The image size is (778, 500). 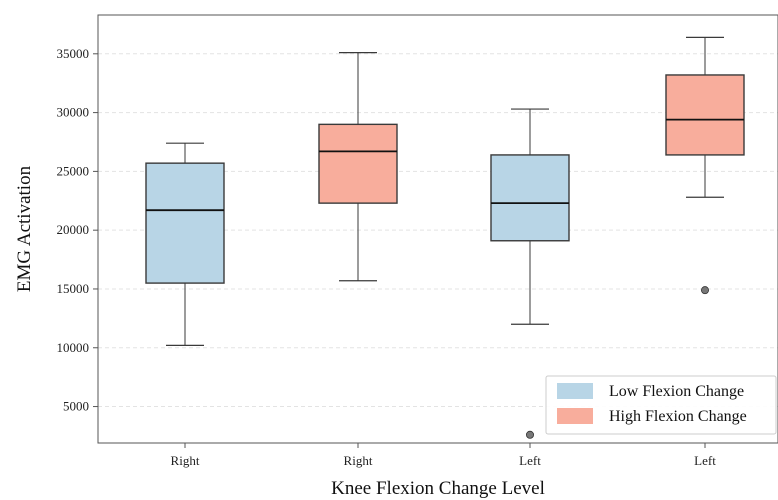 What do you see at coordinates (73, 347) in the screenshot?
I see `y-tick-label: 10000` at bounding box center [73, 347].